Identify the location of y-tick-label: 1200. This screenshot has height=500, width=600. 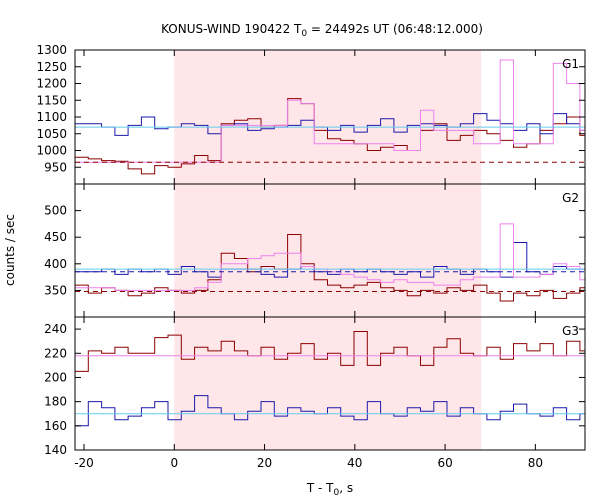
(51, 84).